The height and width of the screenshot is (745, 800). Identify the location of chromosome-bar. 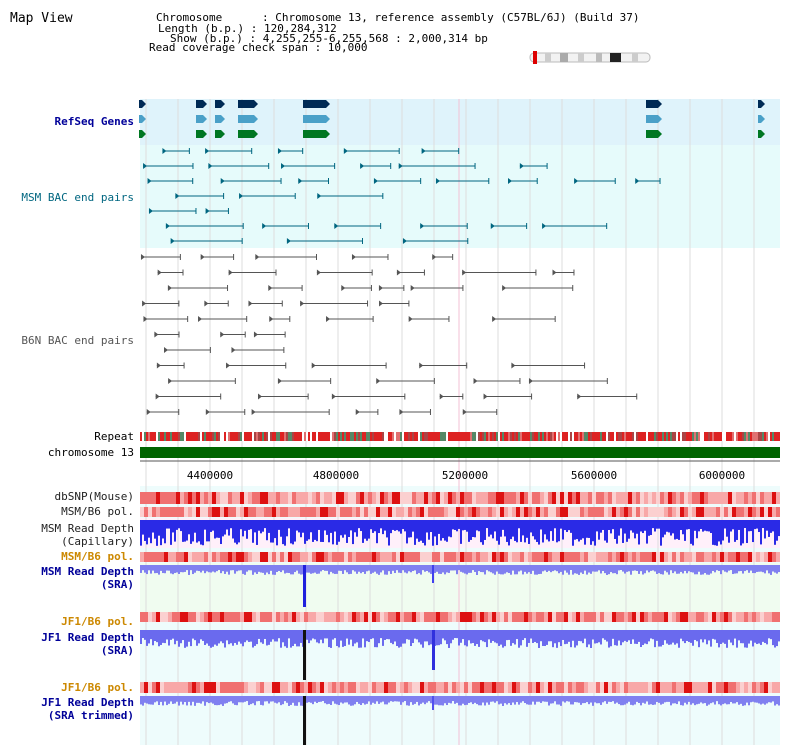
(460, 452).